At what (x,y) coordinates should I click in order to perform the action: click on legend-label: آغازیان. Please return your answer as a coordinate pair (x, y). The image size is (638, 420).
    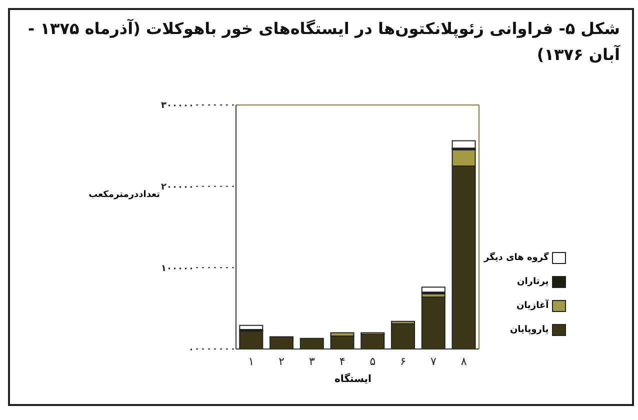
    Looking at the image, I should click on (532, 306).